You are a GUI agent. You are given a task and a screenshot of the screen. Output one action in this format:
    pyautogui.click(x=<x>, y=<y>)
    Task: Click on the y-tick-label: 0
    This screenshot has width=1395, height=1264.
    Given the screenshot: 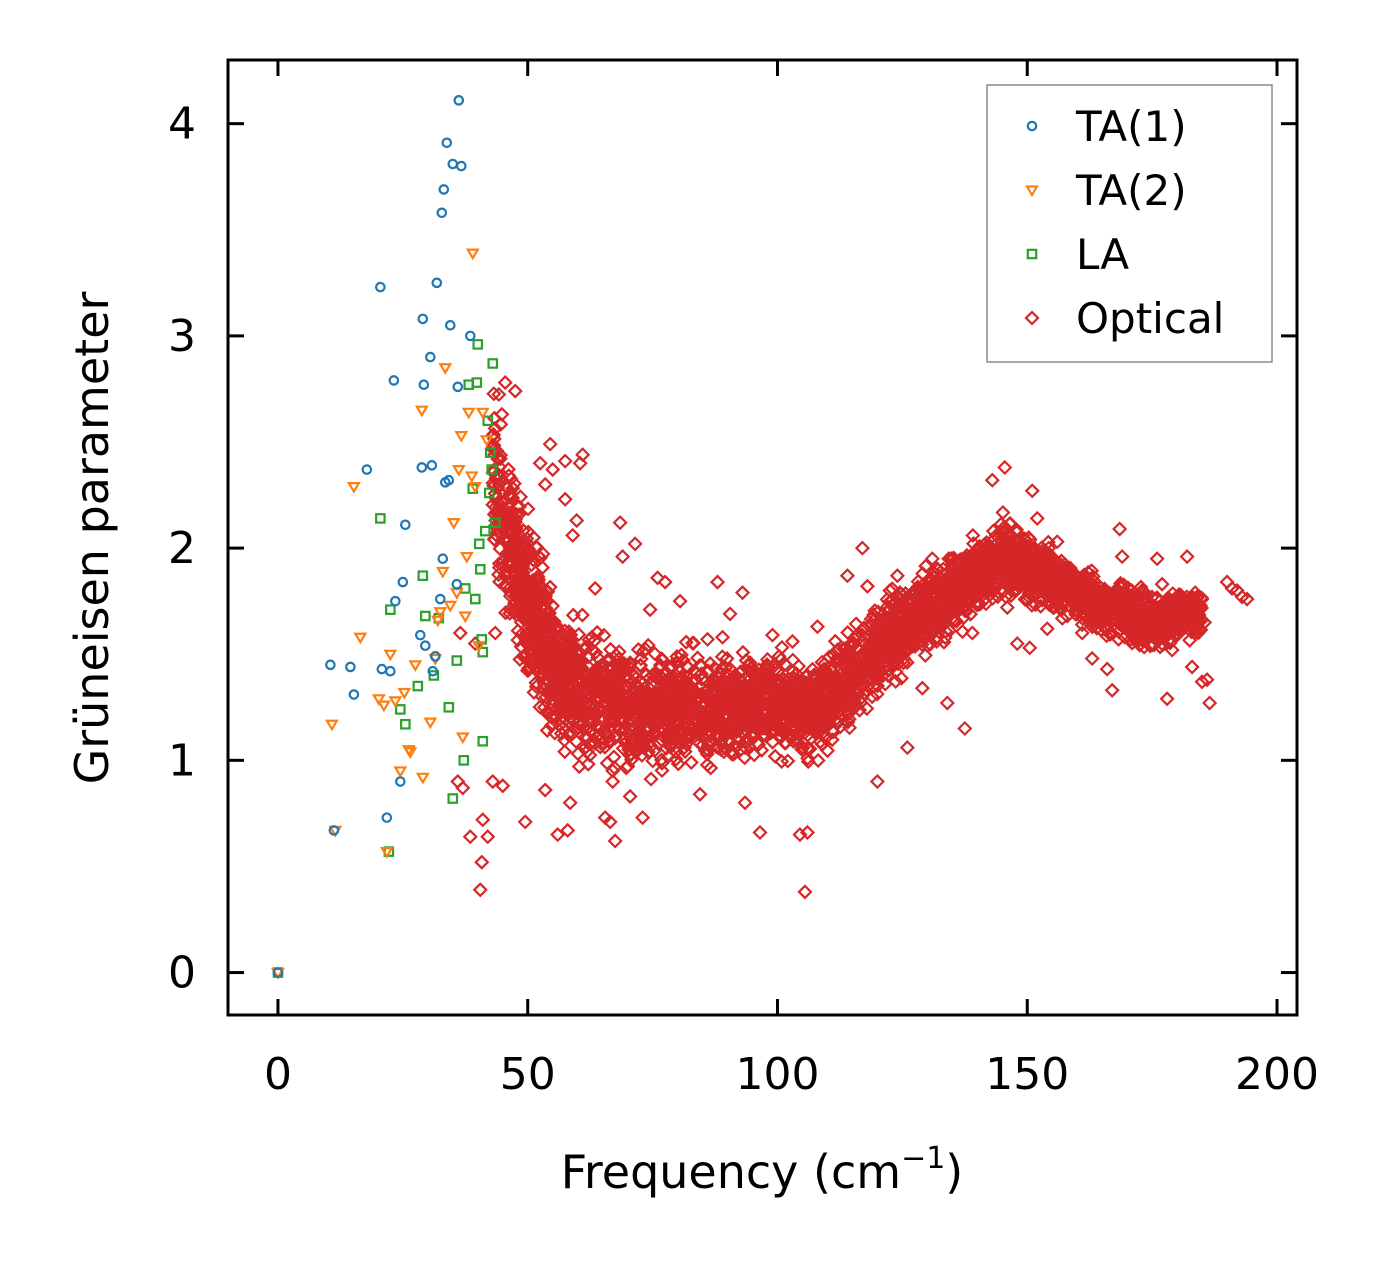 What is the action you would take?
    pyautogui.click(x=182, y=973)
    